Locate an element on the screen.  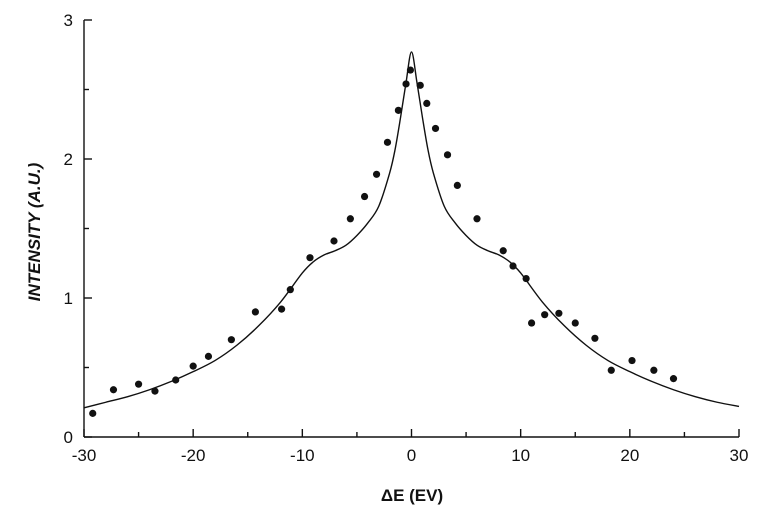
x-tick-label: 0 is located at coordinates (411, 455).